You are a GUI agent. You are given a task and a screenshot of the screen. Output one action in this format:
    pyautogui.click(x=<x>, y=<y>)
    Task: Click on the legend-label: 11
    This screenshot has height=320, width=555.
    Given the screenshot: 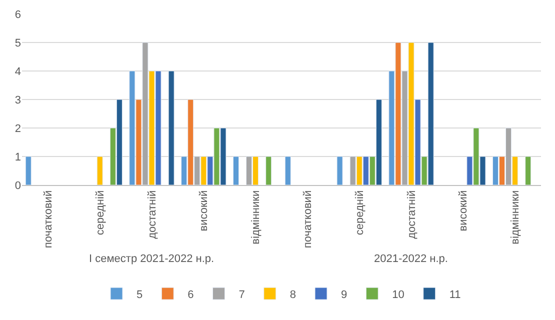 What is the action you would take?
    pyautogui.click(x=455, y=294)
    